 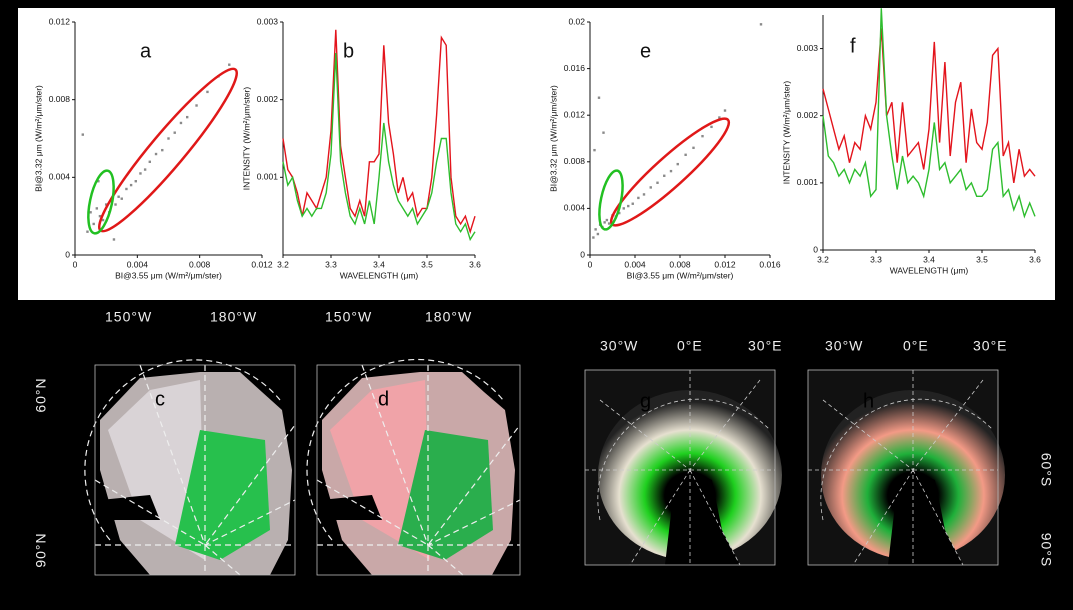 I want to click on longitude-label: 30°W, so click(x=844, y=346).